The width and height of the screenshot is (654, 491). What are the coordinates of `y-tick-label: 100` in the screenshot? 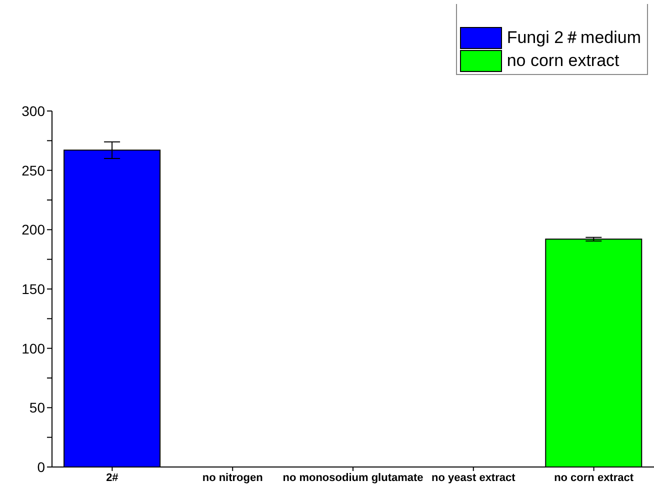 It's located at (34, 348).